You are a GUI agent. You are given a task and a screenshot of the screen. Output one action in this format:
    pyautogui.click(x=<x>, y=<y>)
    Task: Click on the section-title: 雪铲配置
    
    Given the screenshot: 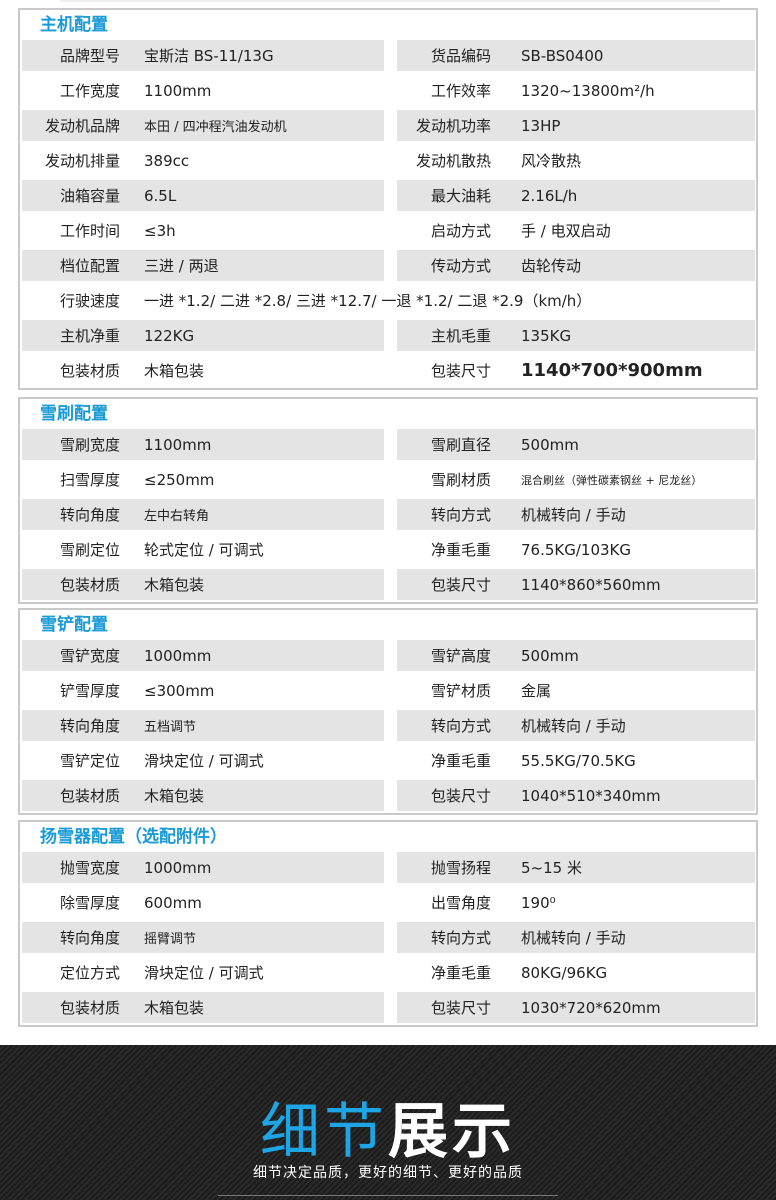 What is the action you would take?
    pyautogui.click(x=74, y=625)
    